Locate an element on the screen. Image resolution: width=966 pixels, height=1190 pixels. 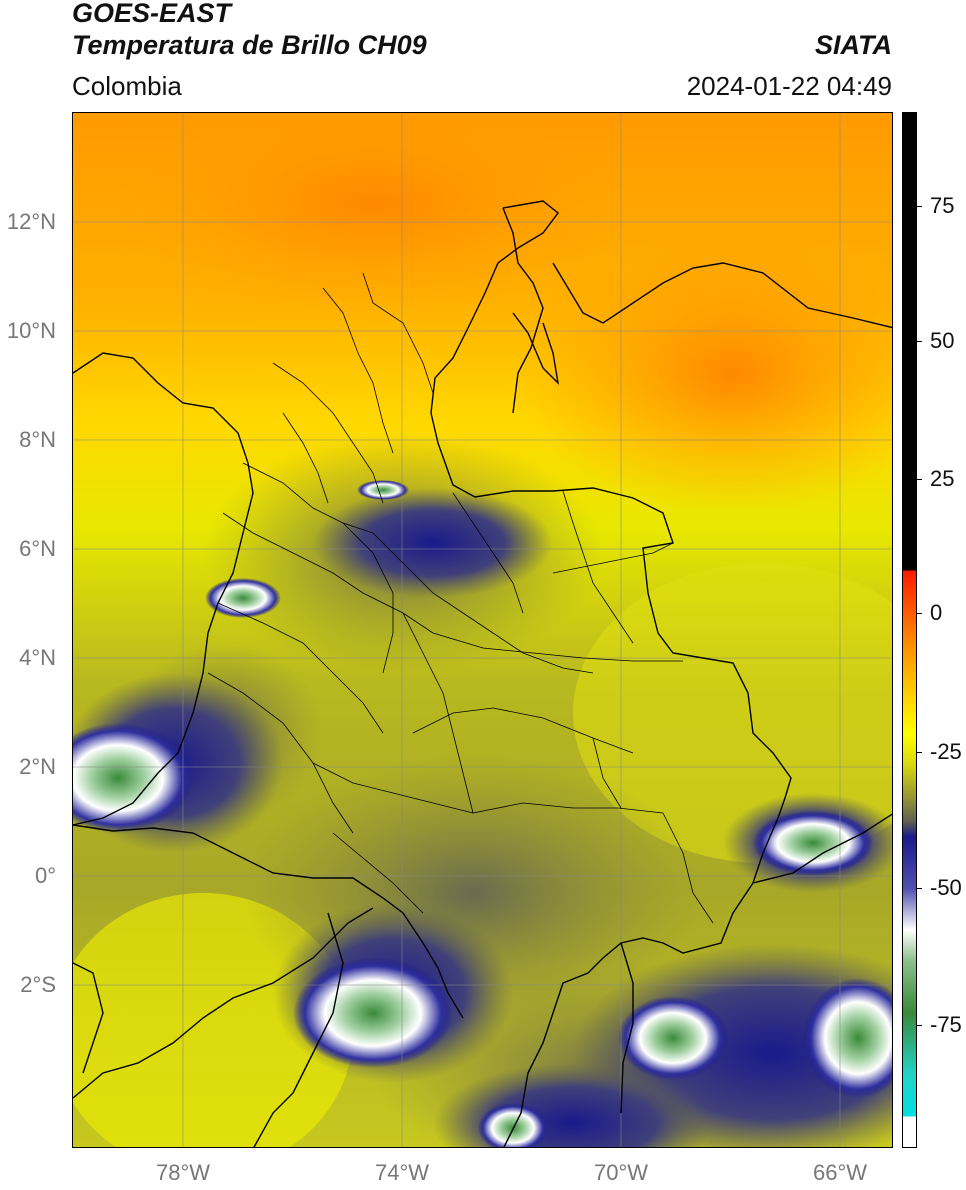
lat-label-4n: 4°N is located at coordinates (37, 657).